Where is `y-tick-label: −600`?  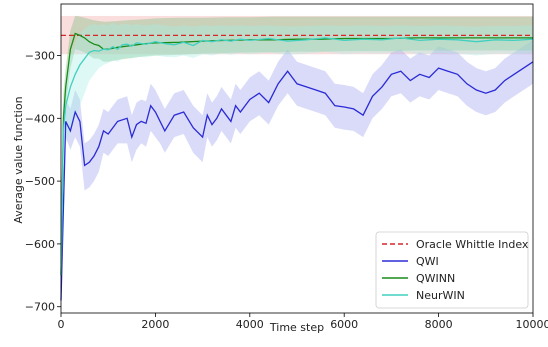 y-tick-label: −600 is located at coordinates (40, 244).